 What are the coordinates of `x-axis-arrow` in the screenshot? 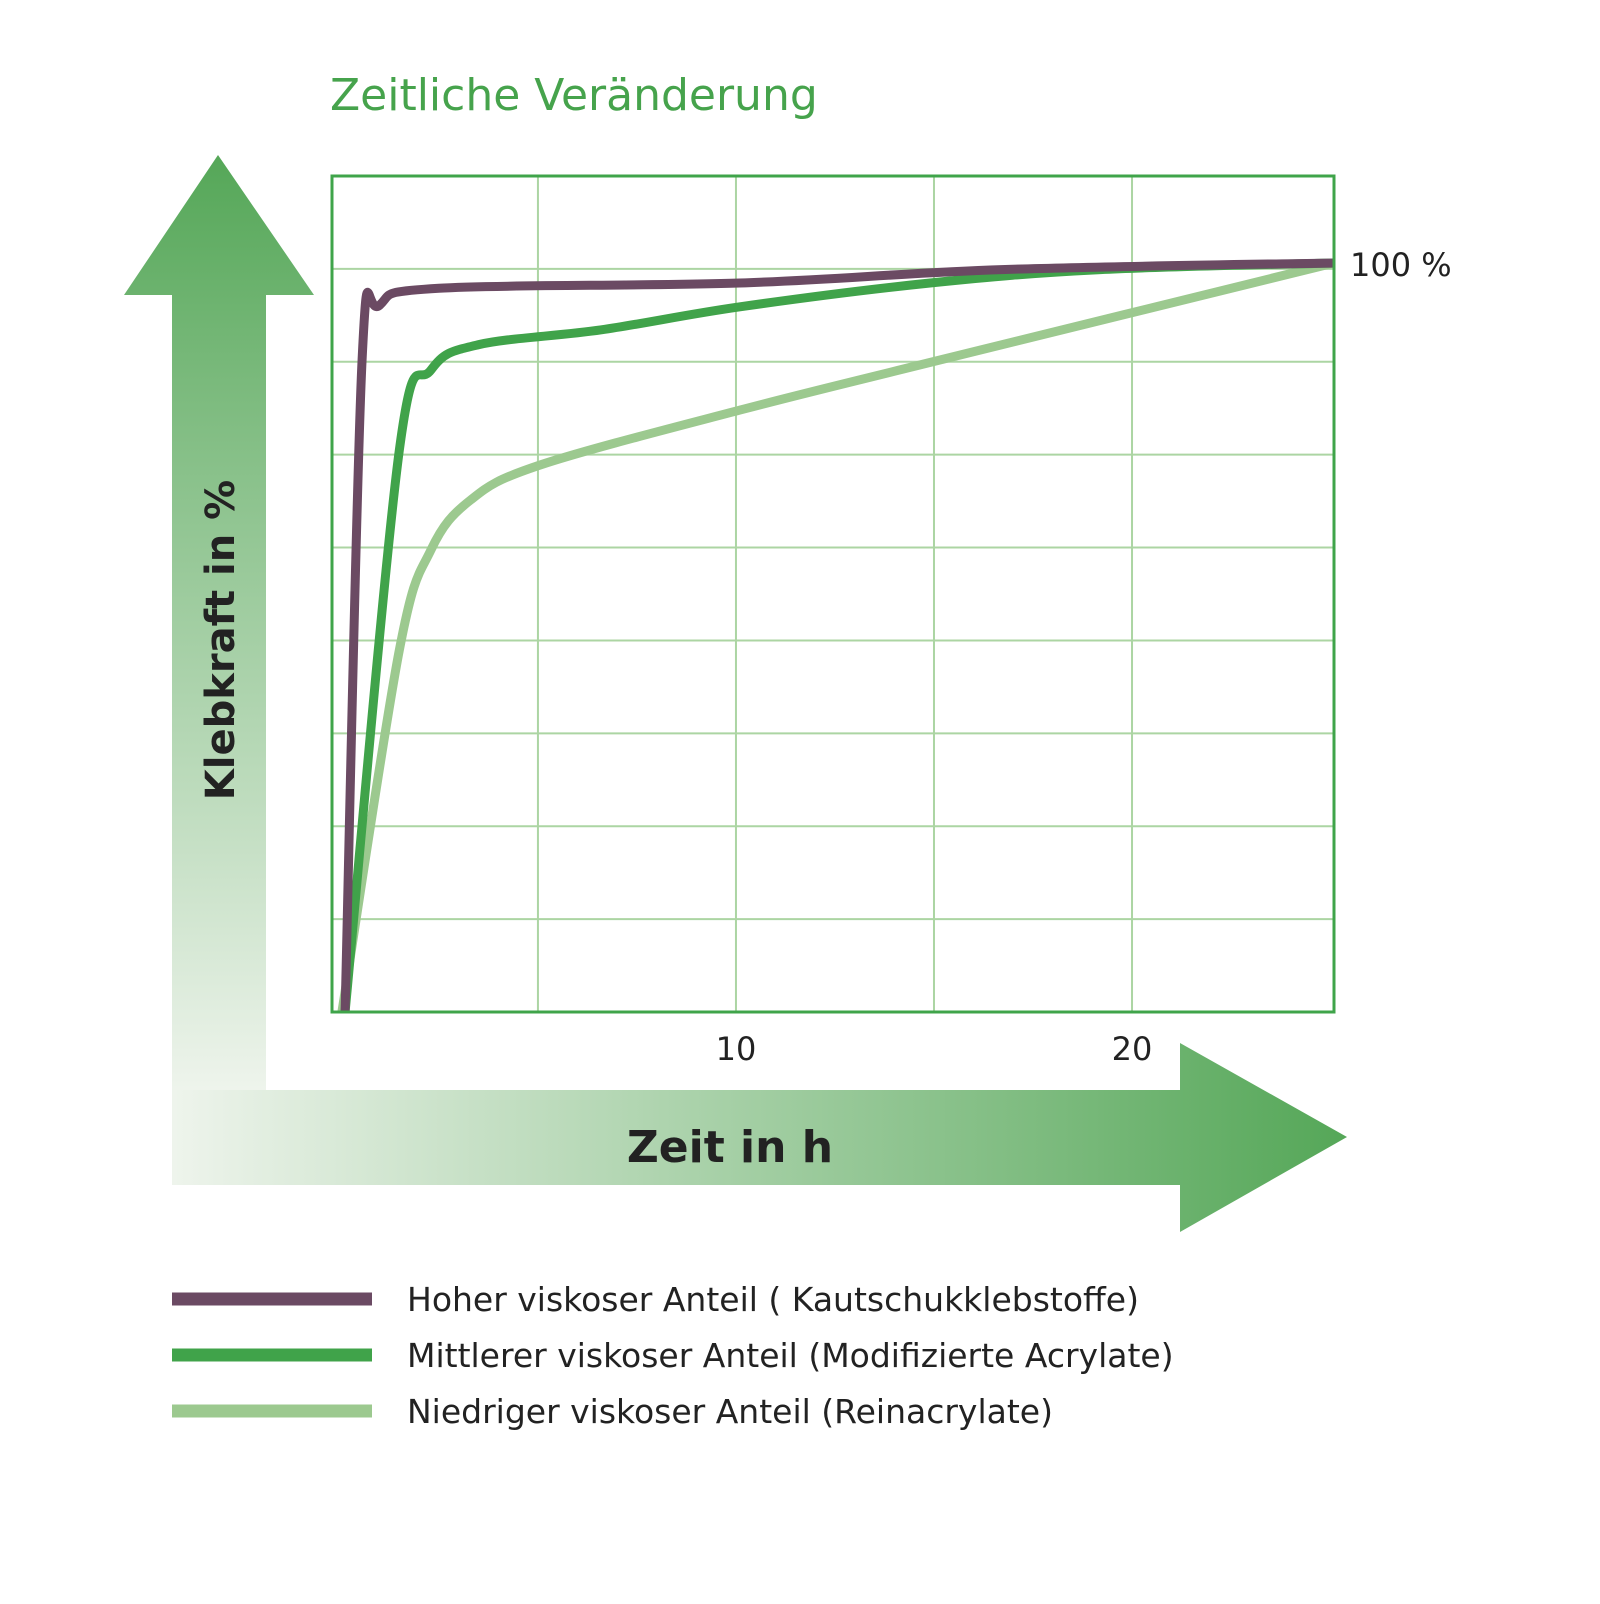 It's located at (759, 1137).